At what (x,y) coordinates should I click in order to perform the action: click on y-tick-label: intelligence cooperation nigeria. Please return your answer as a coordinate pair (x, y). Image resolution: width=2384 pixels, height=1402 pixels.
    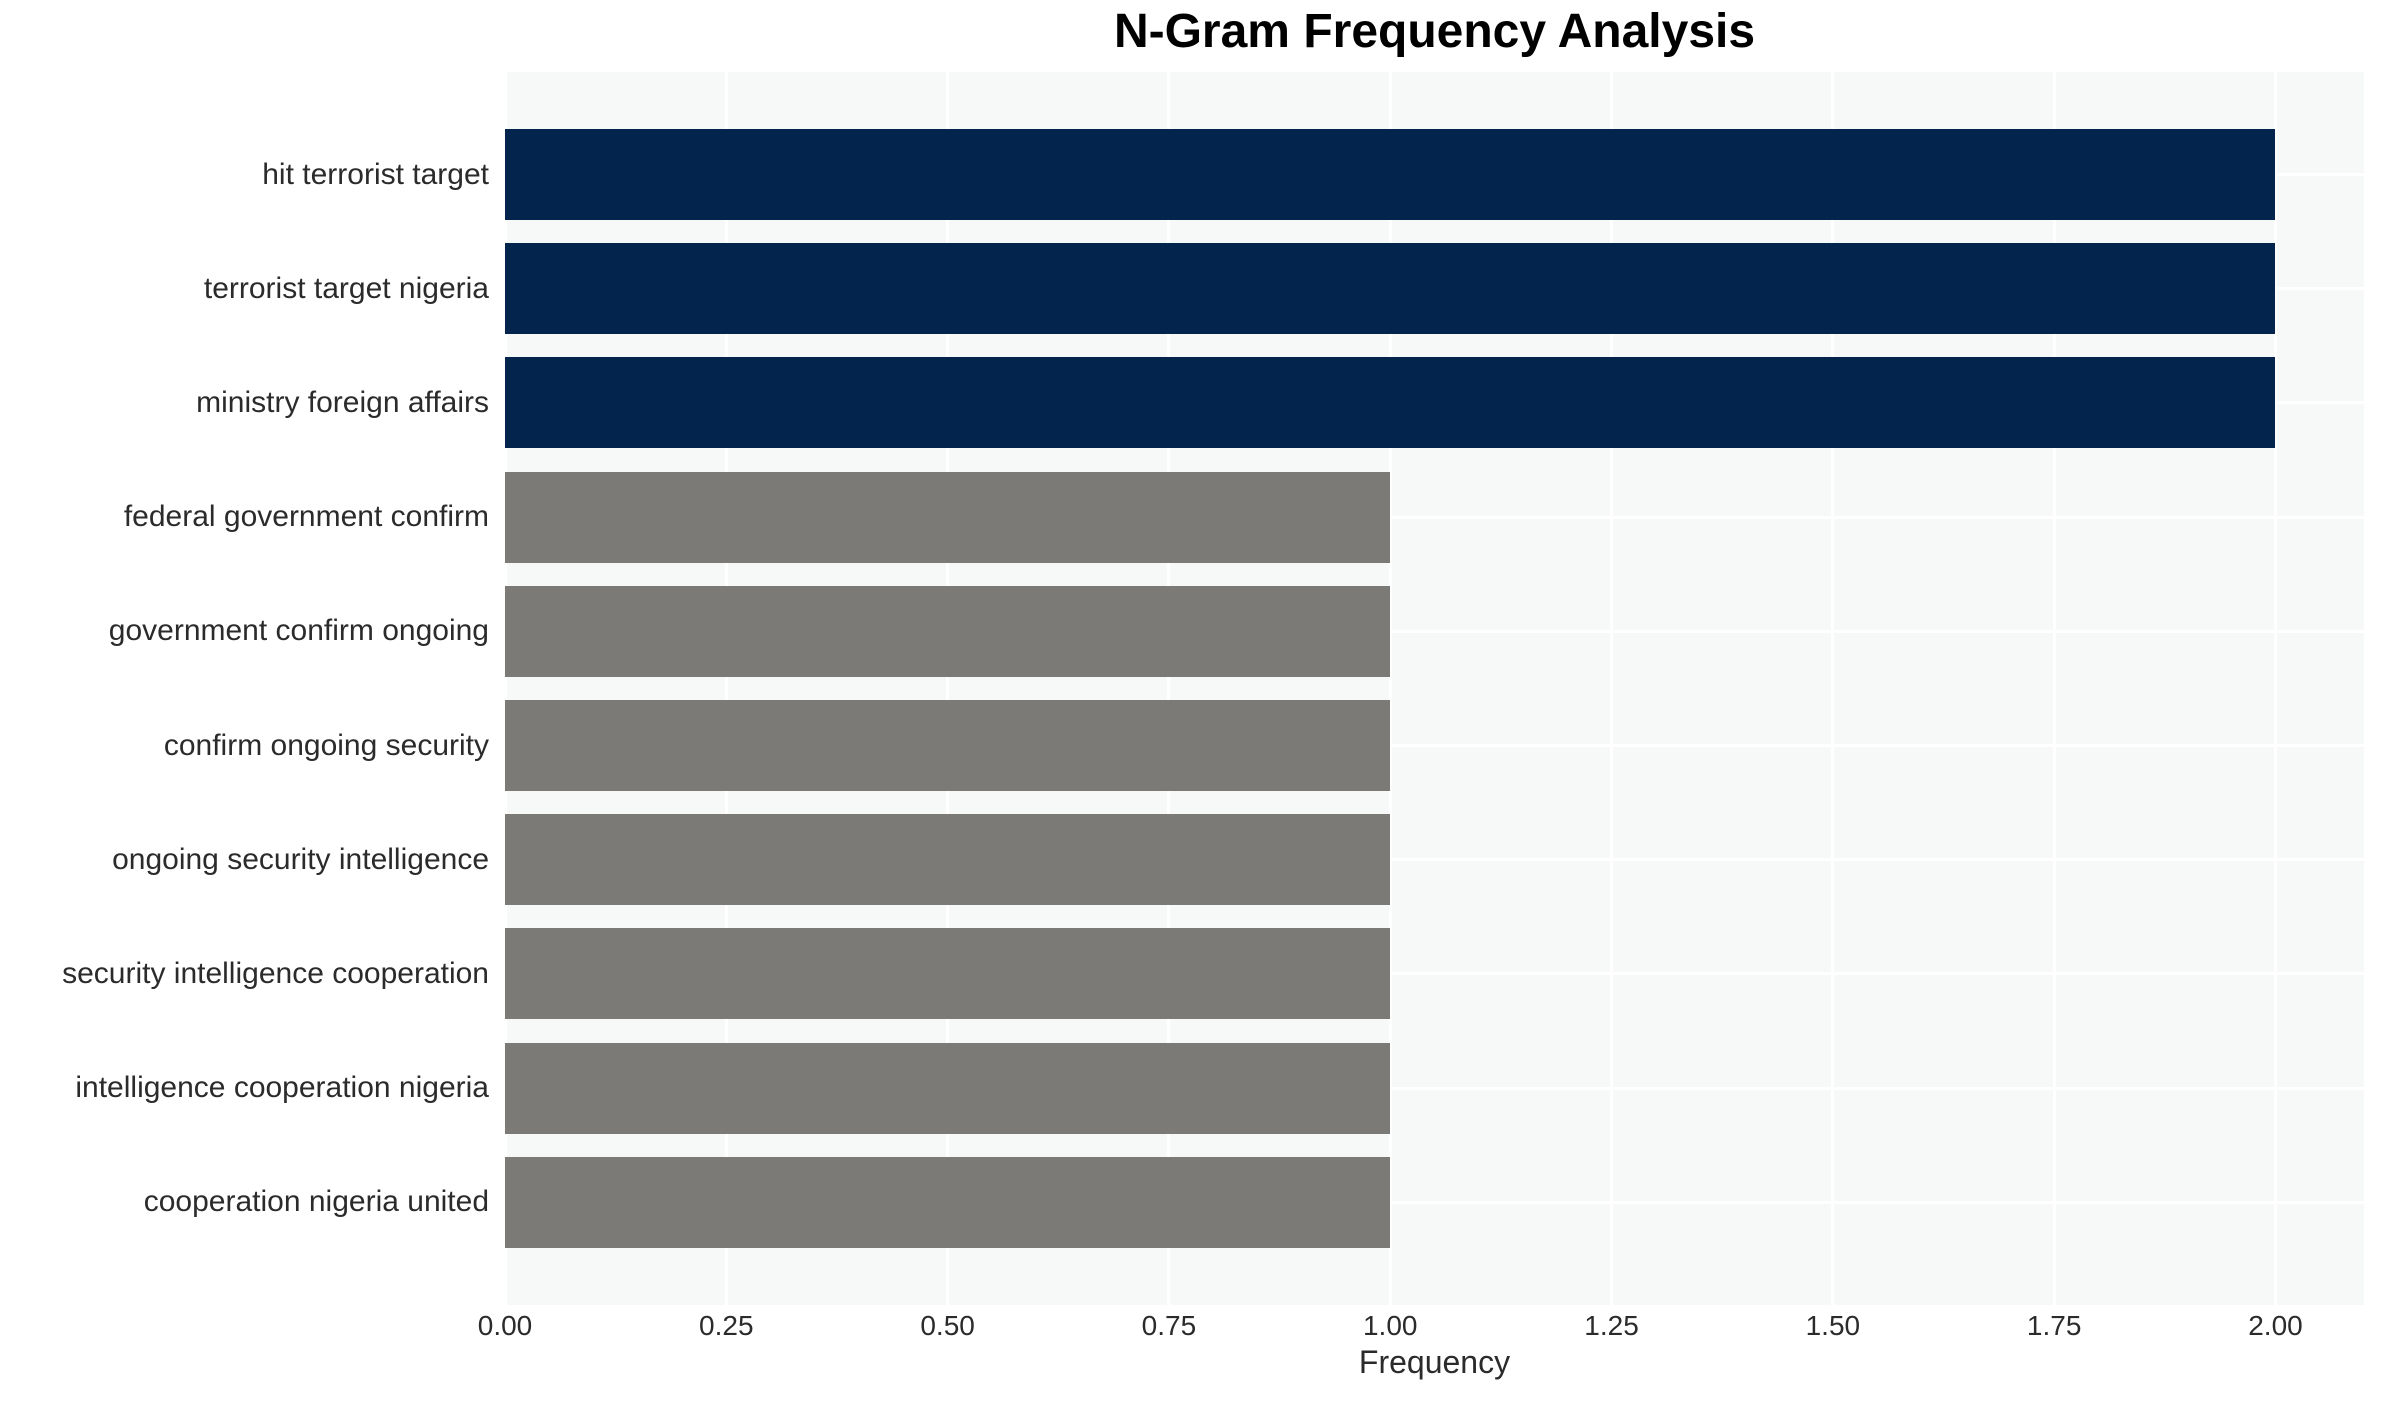
    Looking at the image, I should click on (282, 1088).